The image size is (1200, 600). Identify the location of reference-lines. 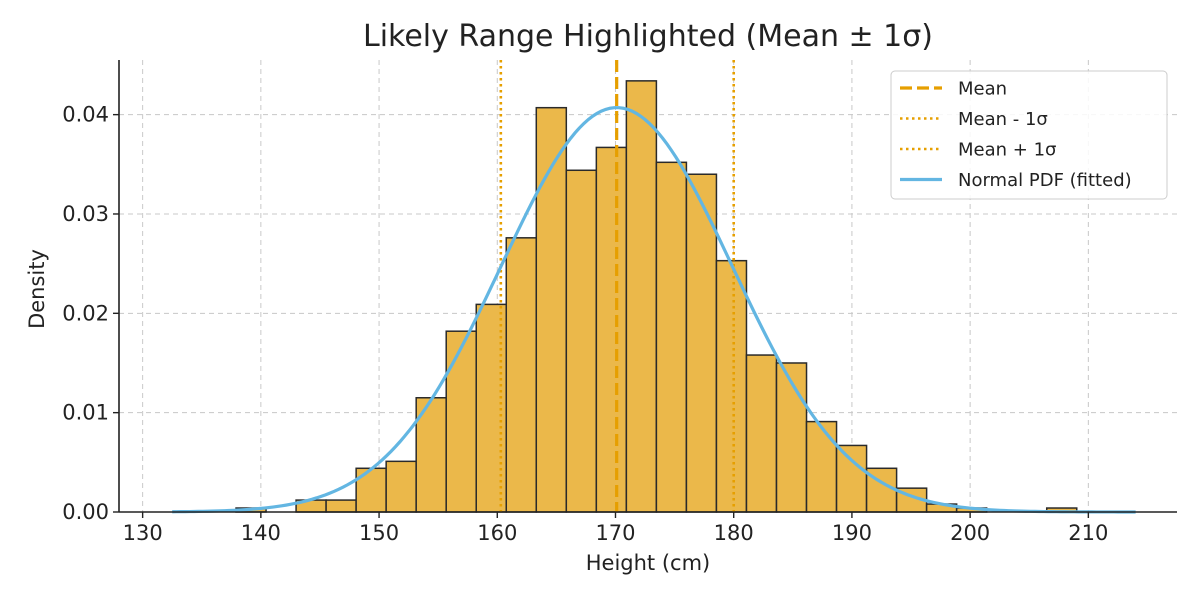
(617, 286).